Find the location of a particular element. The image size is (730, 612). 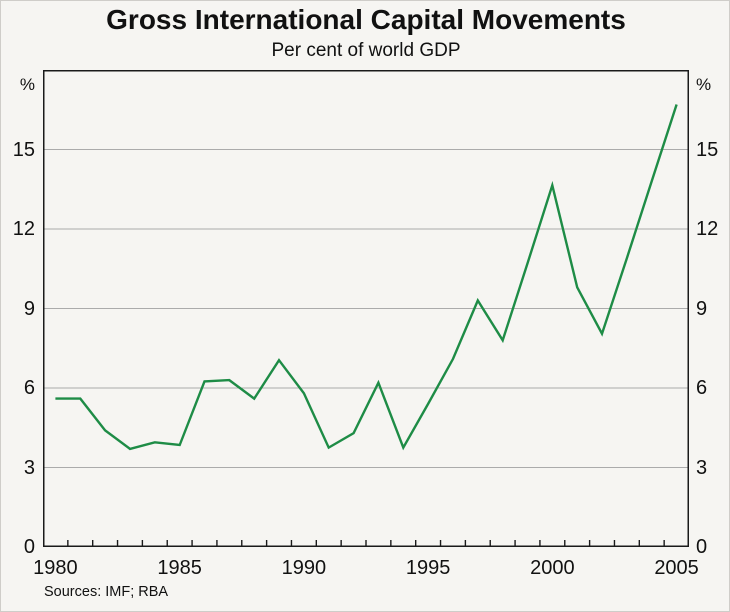

x-axis-tick-label: 1985 is located at coordinates (179, 568).